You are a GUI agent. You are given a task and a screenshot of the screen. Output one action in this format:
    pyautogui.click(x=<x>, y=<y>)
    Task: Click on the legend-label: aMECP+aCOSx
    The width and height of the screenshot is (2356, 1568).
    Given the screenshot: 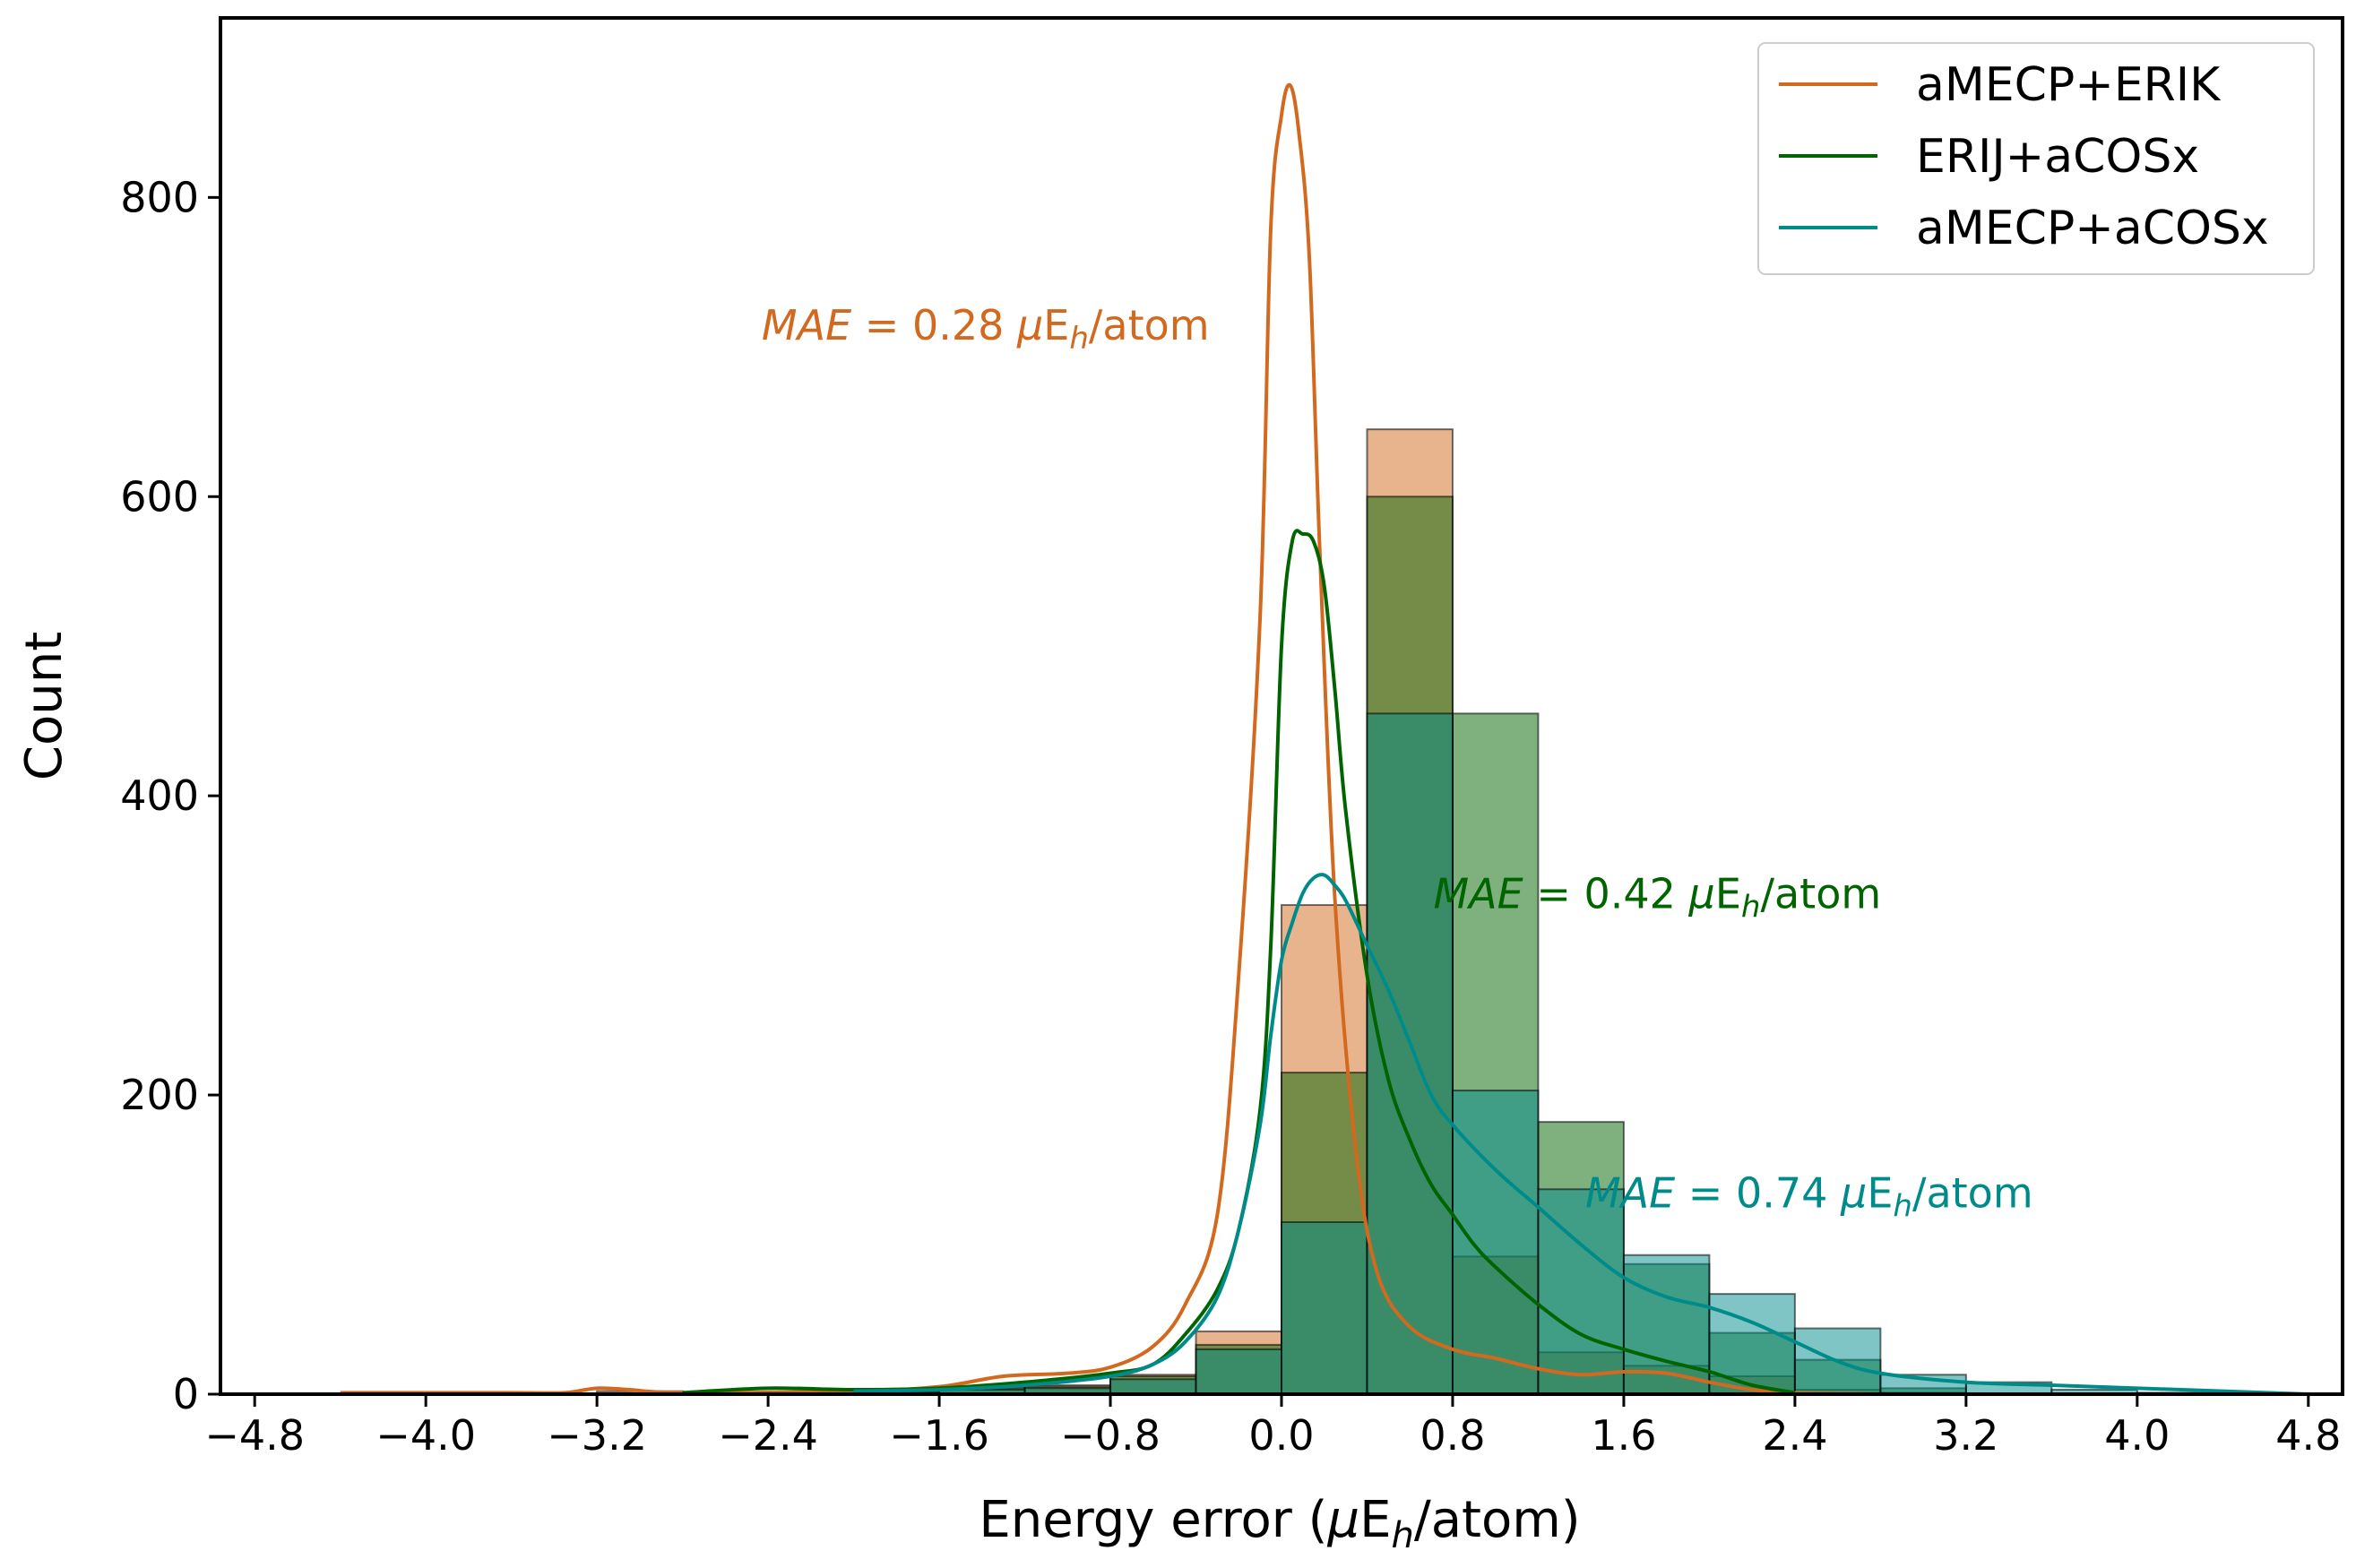 What is the action you would take?
    pyautogui.click(x=2092, y=229)
    